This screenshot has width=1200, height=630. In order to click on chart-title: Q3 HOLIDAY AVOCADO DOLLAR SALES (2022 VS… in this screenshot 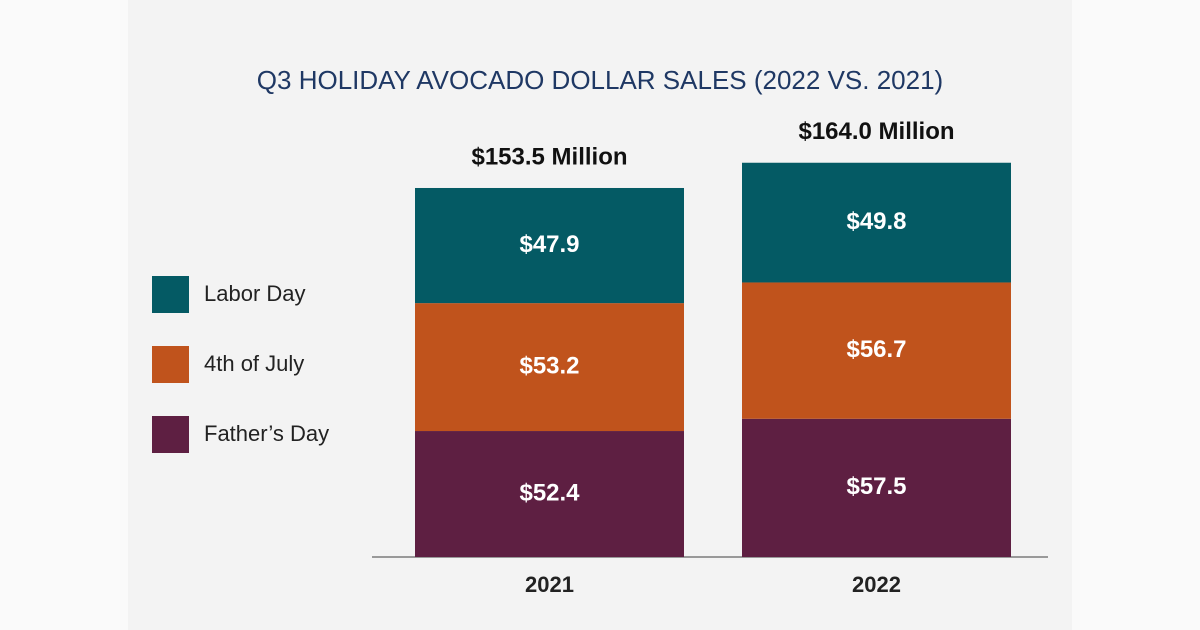, I will do `click(600, 80)`.